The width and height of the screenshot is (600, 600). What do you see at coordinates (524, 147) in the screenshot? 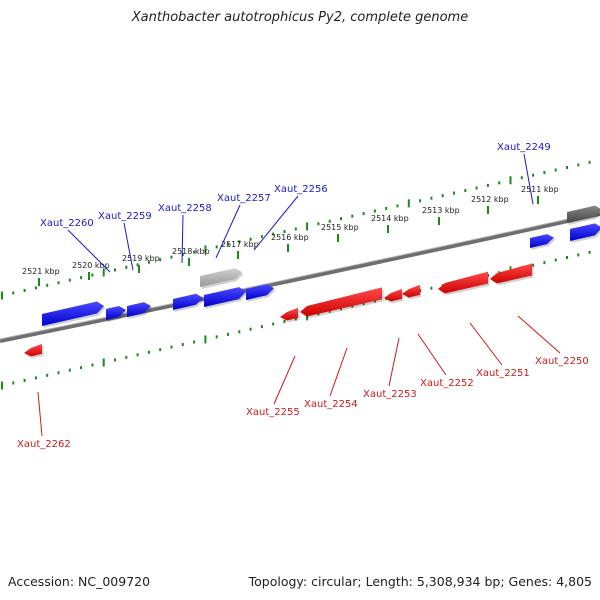
I see `gene-label-xaut-2249: Xaut_2249` at bounding box center [524, 147].